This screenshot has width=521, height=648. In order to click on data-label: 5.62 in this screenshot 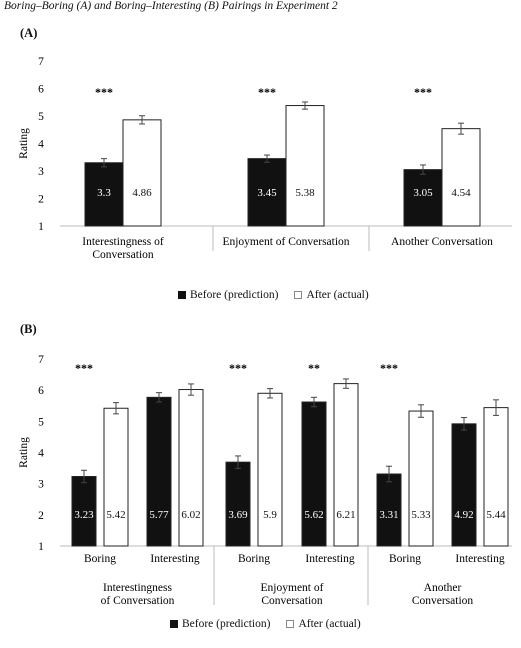, I will do `click(313, 515)`.